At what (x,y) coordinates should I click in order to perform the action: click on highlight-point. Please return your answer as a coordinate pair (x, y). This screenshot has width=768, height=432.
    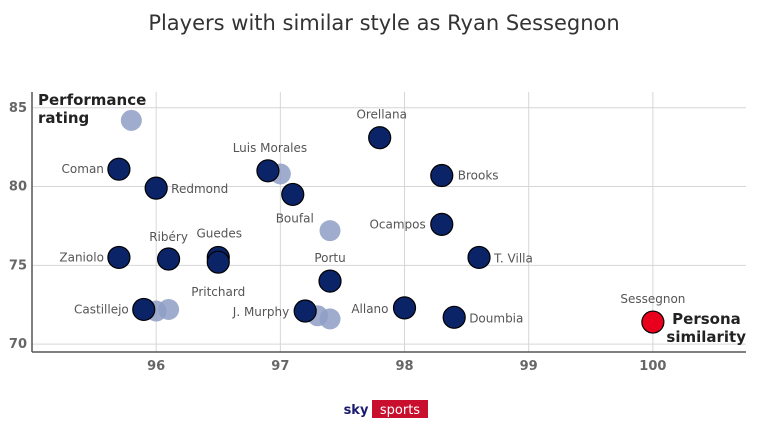
    Looking at the image, I should click on (653, 322).